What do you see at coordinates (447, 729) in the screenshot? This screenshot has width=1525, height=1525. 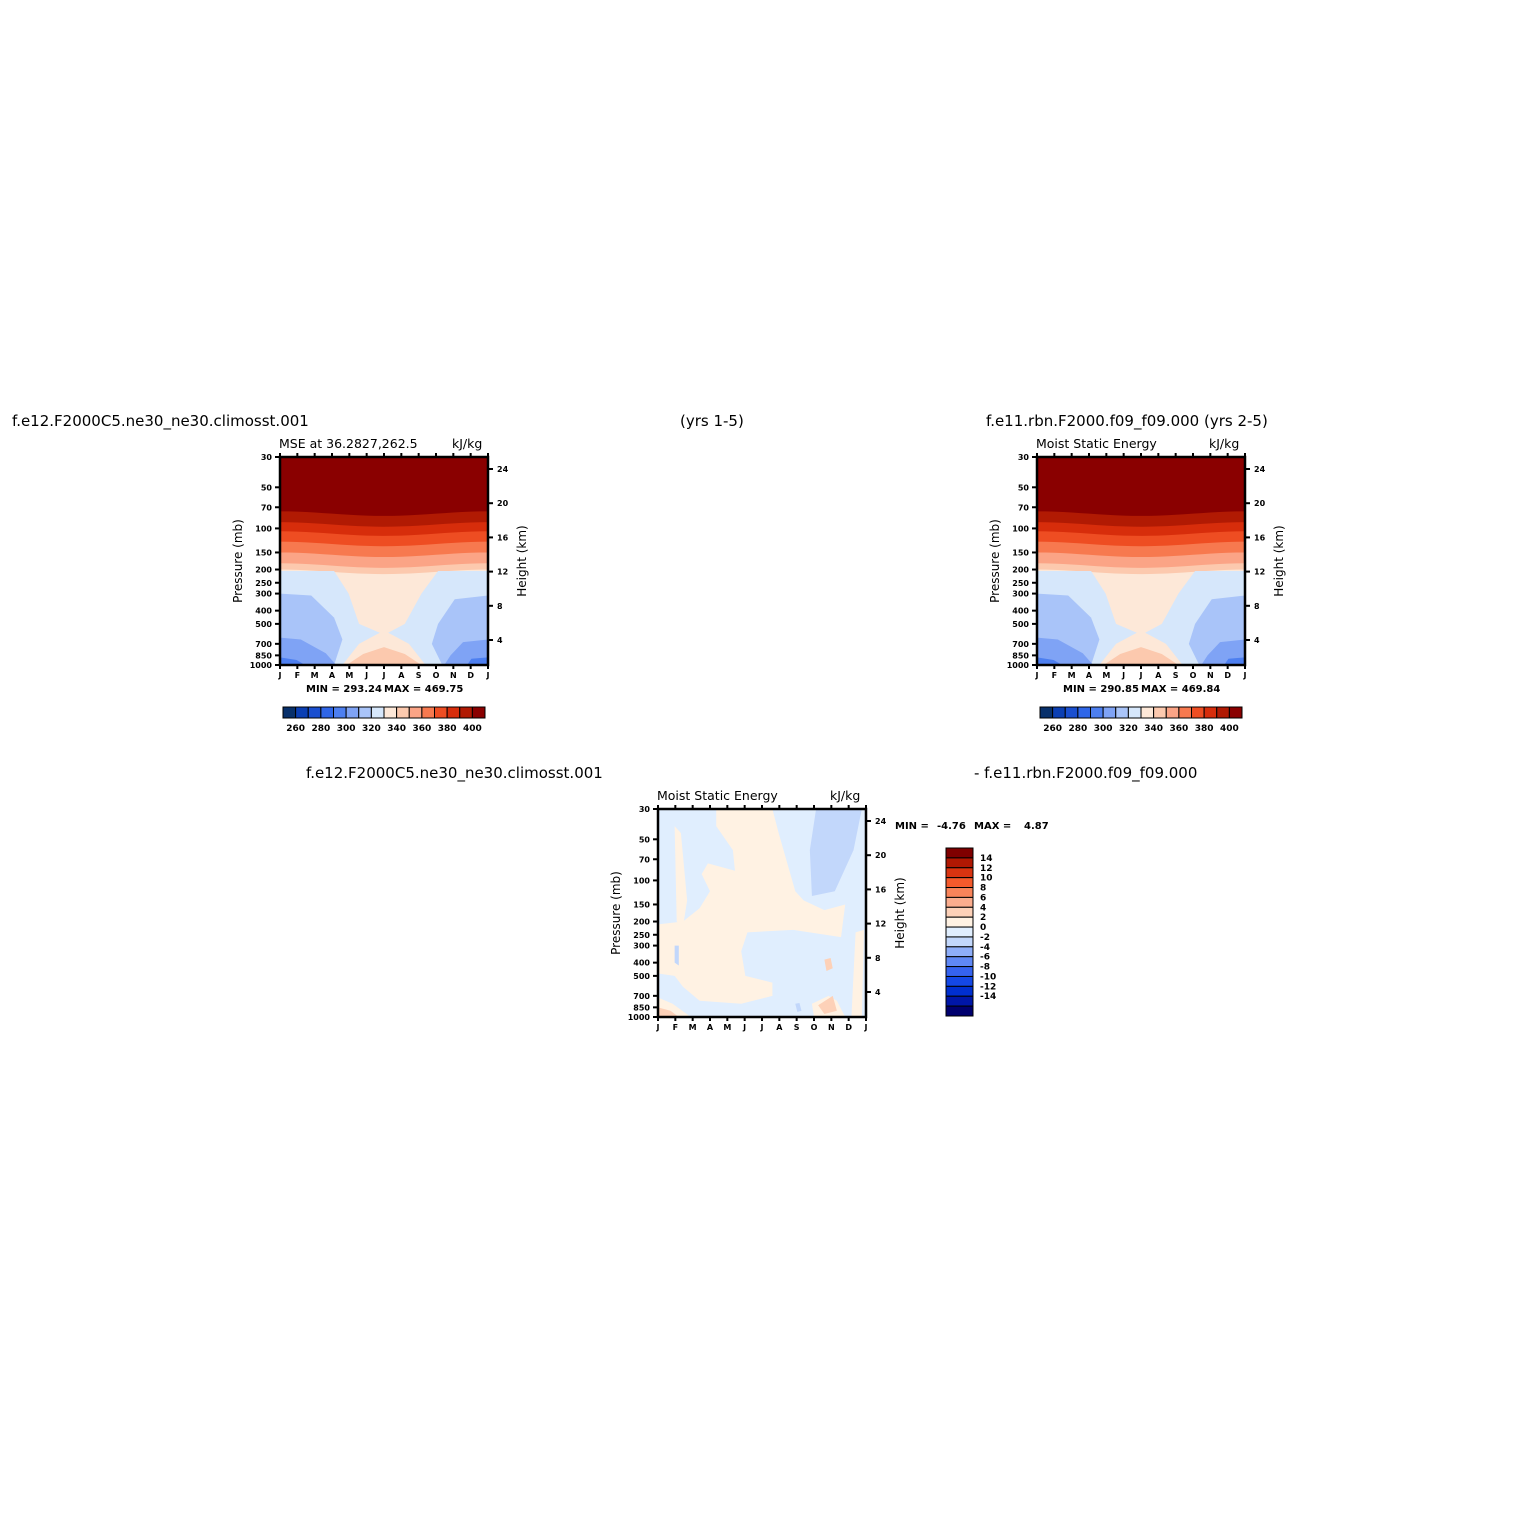 I see `panel1-colorbar-label: 380` at bounding box center [447, 729].